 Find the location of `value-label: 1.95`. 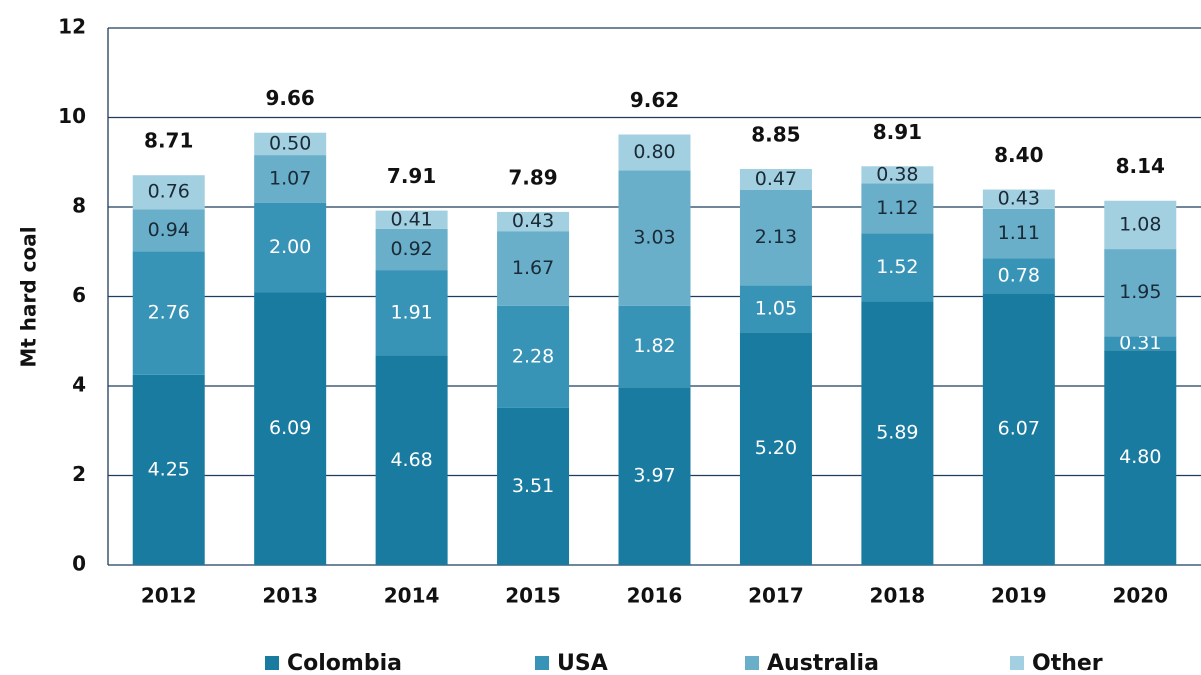

value-label: 1.95 is located at coordinates (1140, 292).